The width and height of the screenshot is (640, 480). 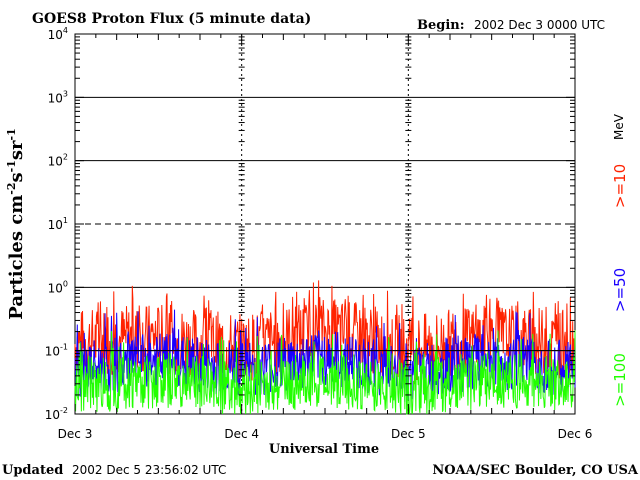 What do you see at coordinates (171, 19) in the screenshot?
I see `chart-title: GOES8 Proton Flux (5 minute data)` at bounding box center [171, 19].